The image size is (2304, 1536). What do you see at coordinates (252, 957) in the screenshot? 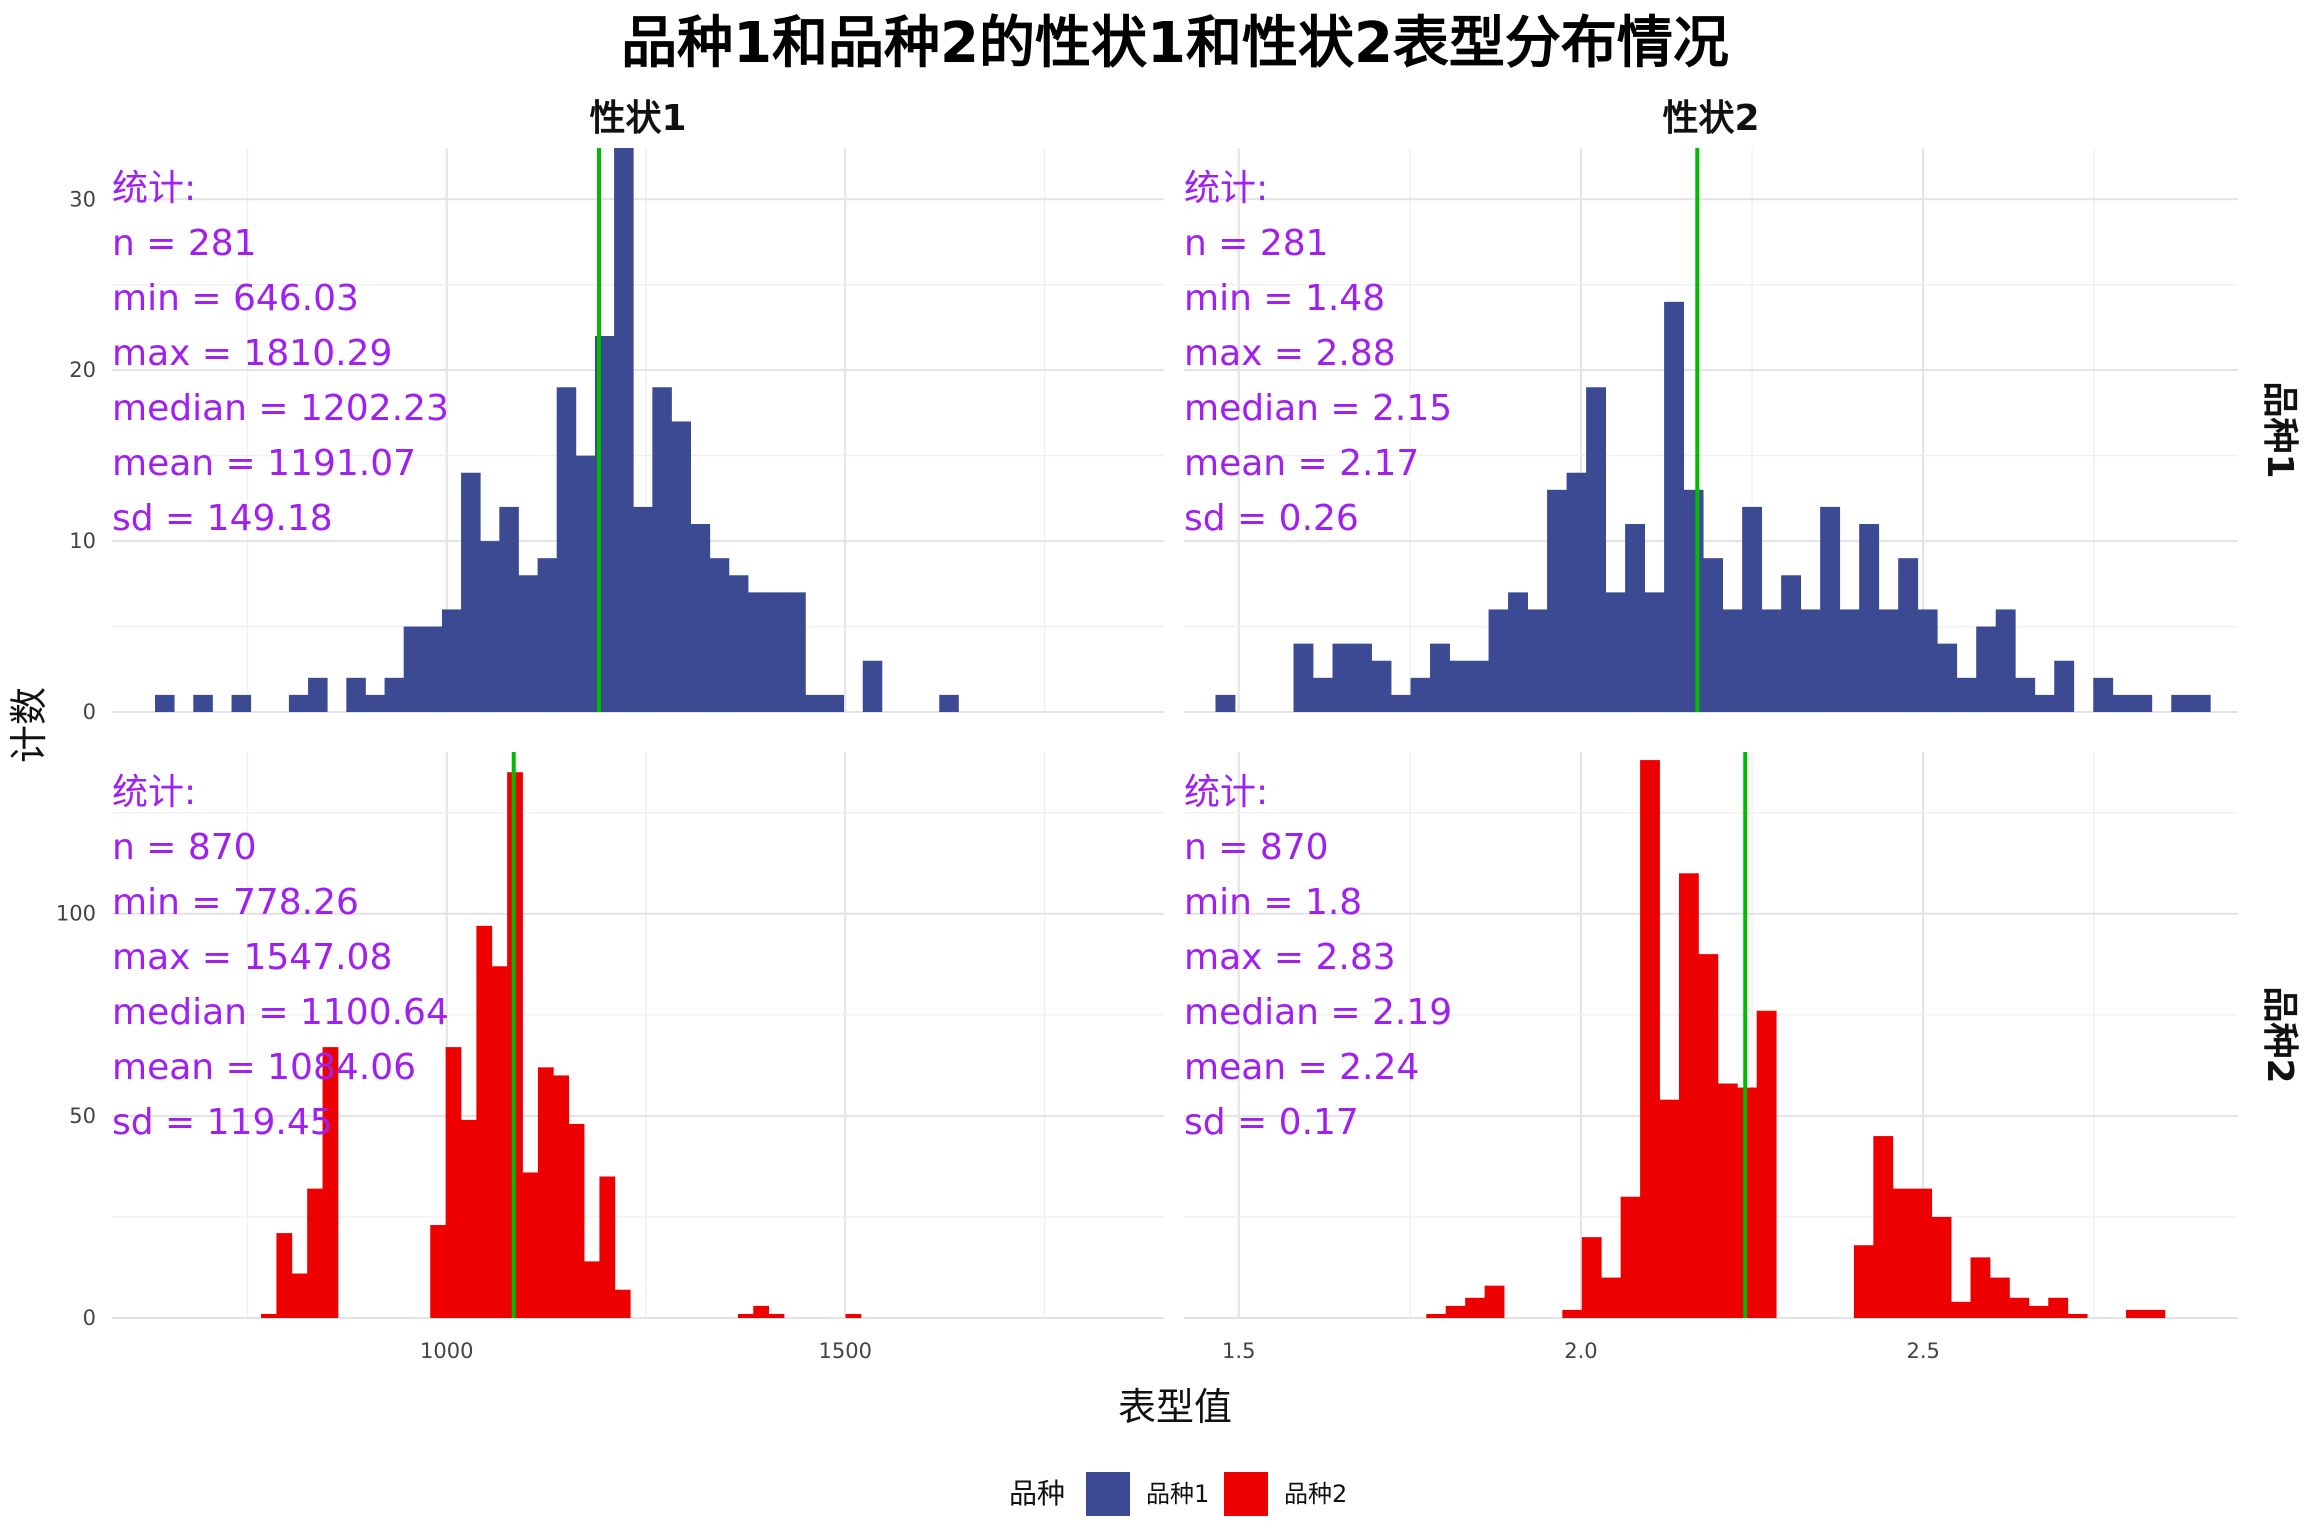
I see `stats-line: max = 1547.08` at bounding box center [252, 957].